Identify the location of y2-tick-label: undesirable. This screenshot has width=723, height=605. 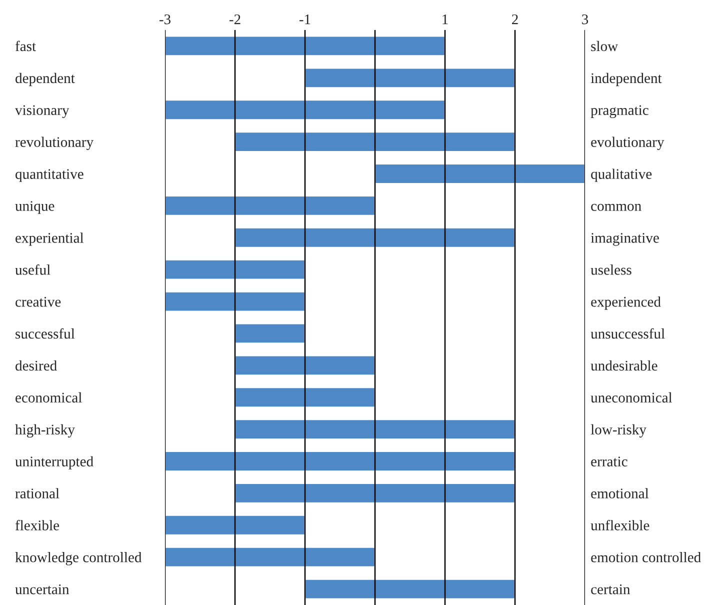
(624, 365).